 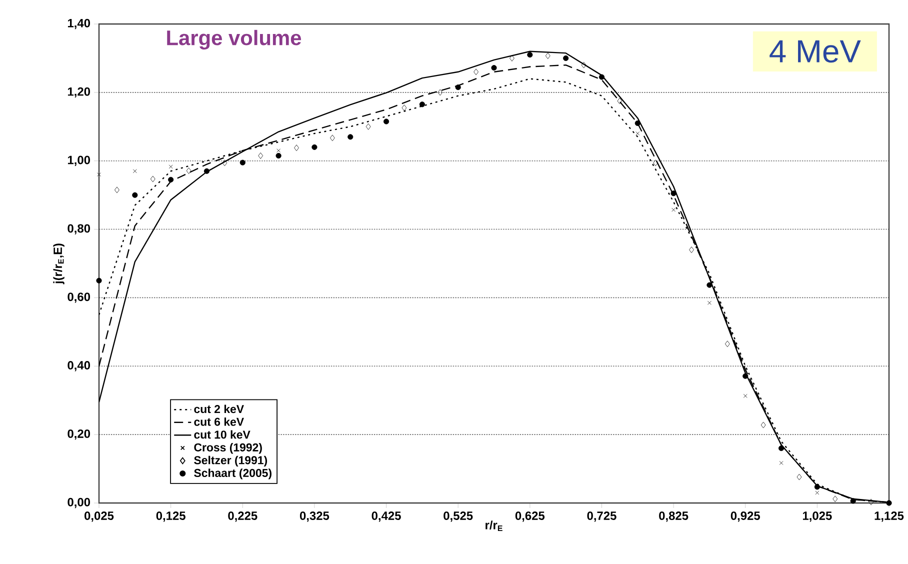 I want to click on legend-label: cut 10 keV, so click(x=222, y=434).